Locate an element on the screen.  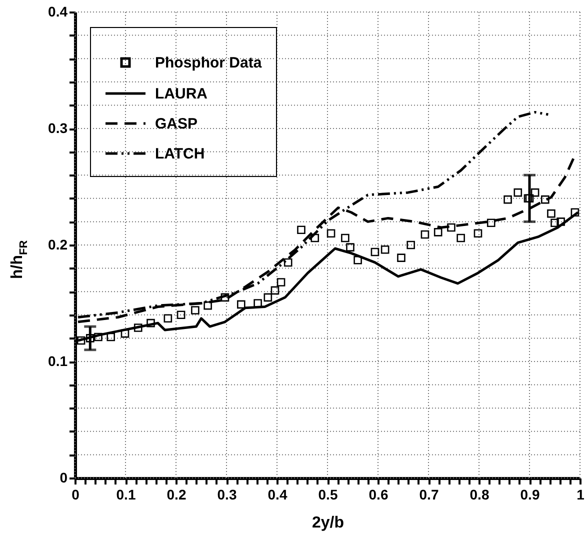
x-tick-label: 0.6 is located at coordinates (378, 494).